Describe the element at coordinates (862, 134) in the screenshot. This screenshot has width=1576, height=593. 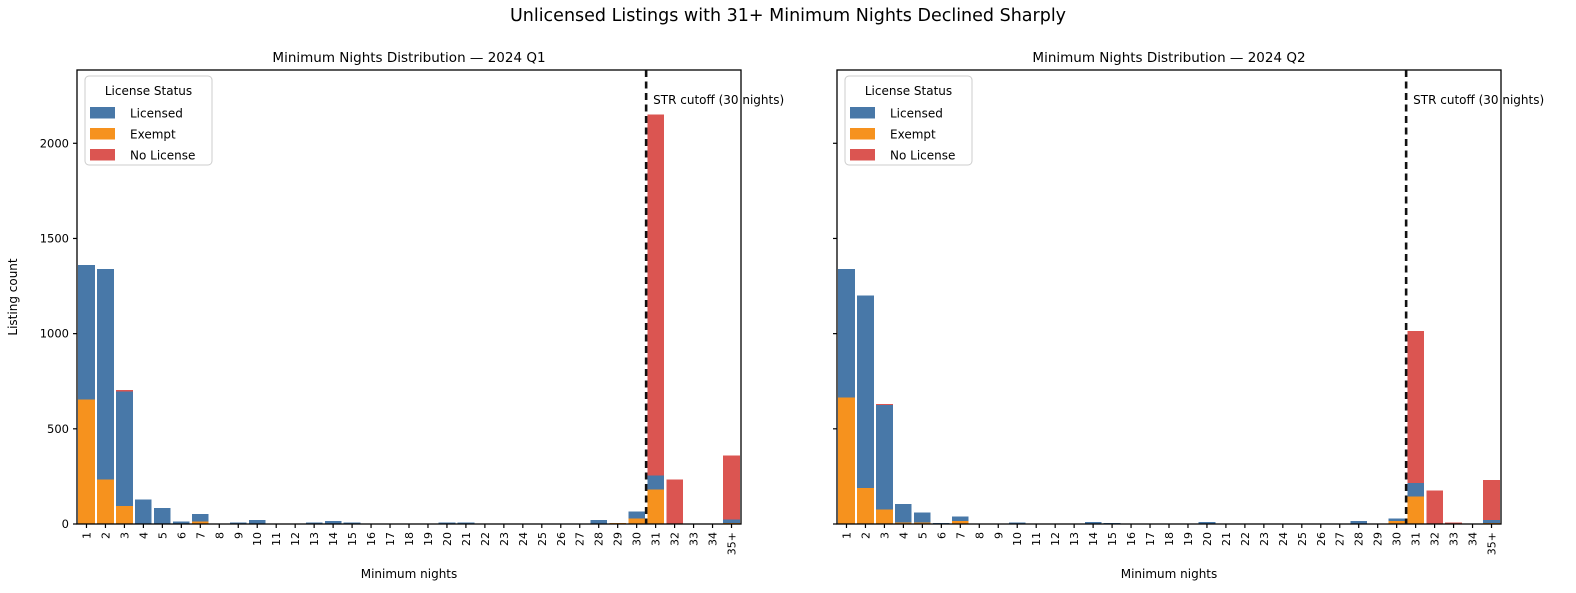
I see `legend-swatch-exempt` at that location.